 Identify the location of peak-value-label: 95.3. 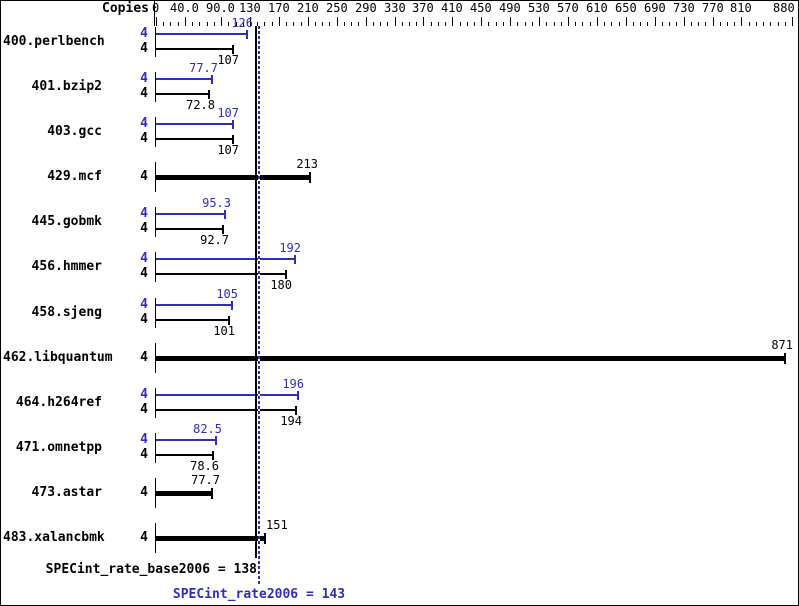
(216, 203).